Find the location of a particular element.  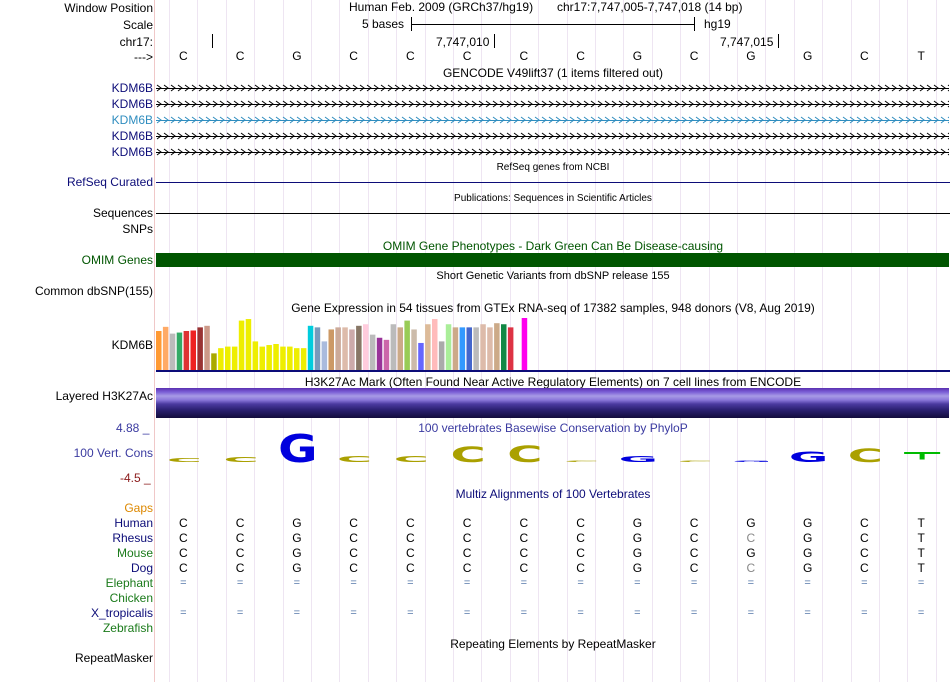

species-label: Elephant is located at coordinates (129, 583).